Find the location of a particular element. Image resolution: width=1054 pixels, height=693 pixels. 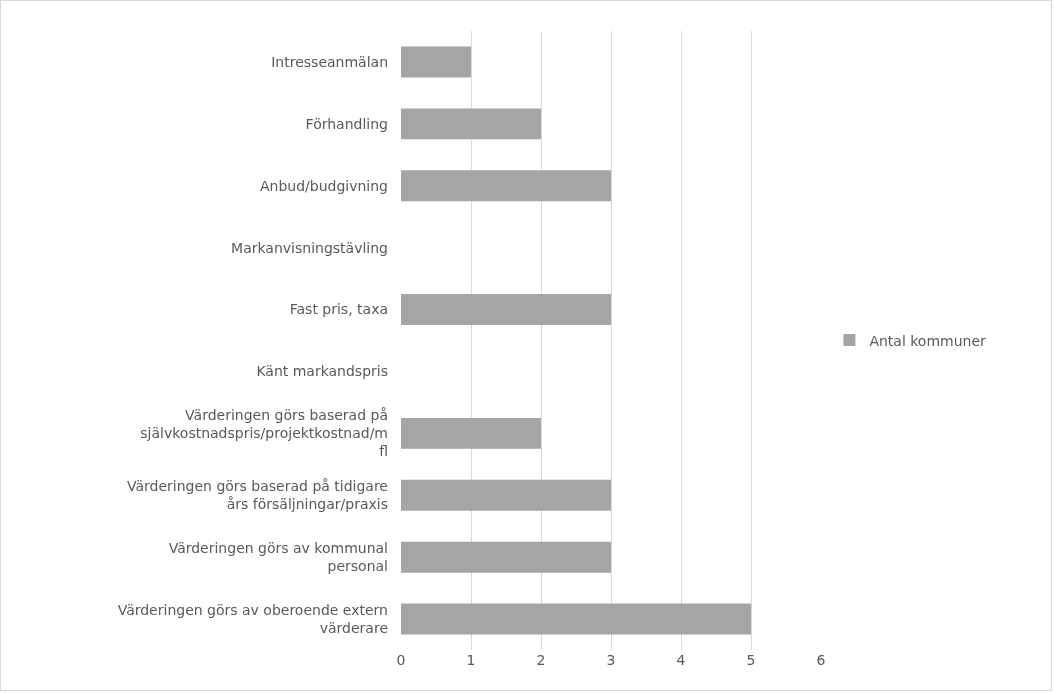

y-tick-label: Värderingen görs av oberoende extern värderare is located at coordinates (252, 619).